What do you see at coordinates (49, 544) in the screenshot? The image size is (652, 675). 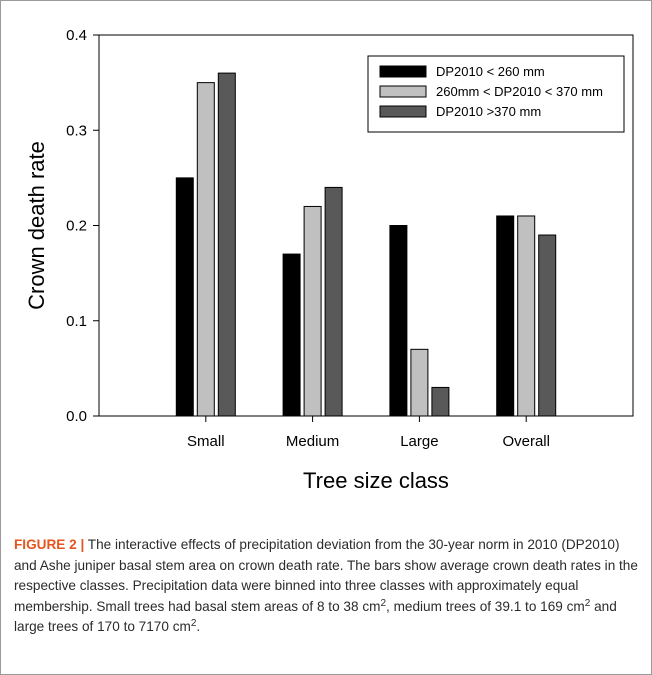 I see `caption-label: FIGURE 2 |` at bounding box center [49, 544].